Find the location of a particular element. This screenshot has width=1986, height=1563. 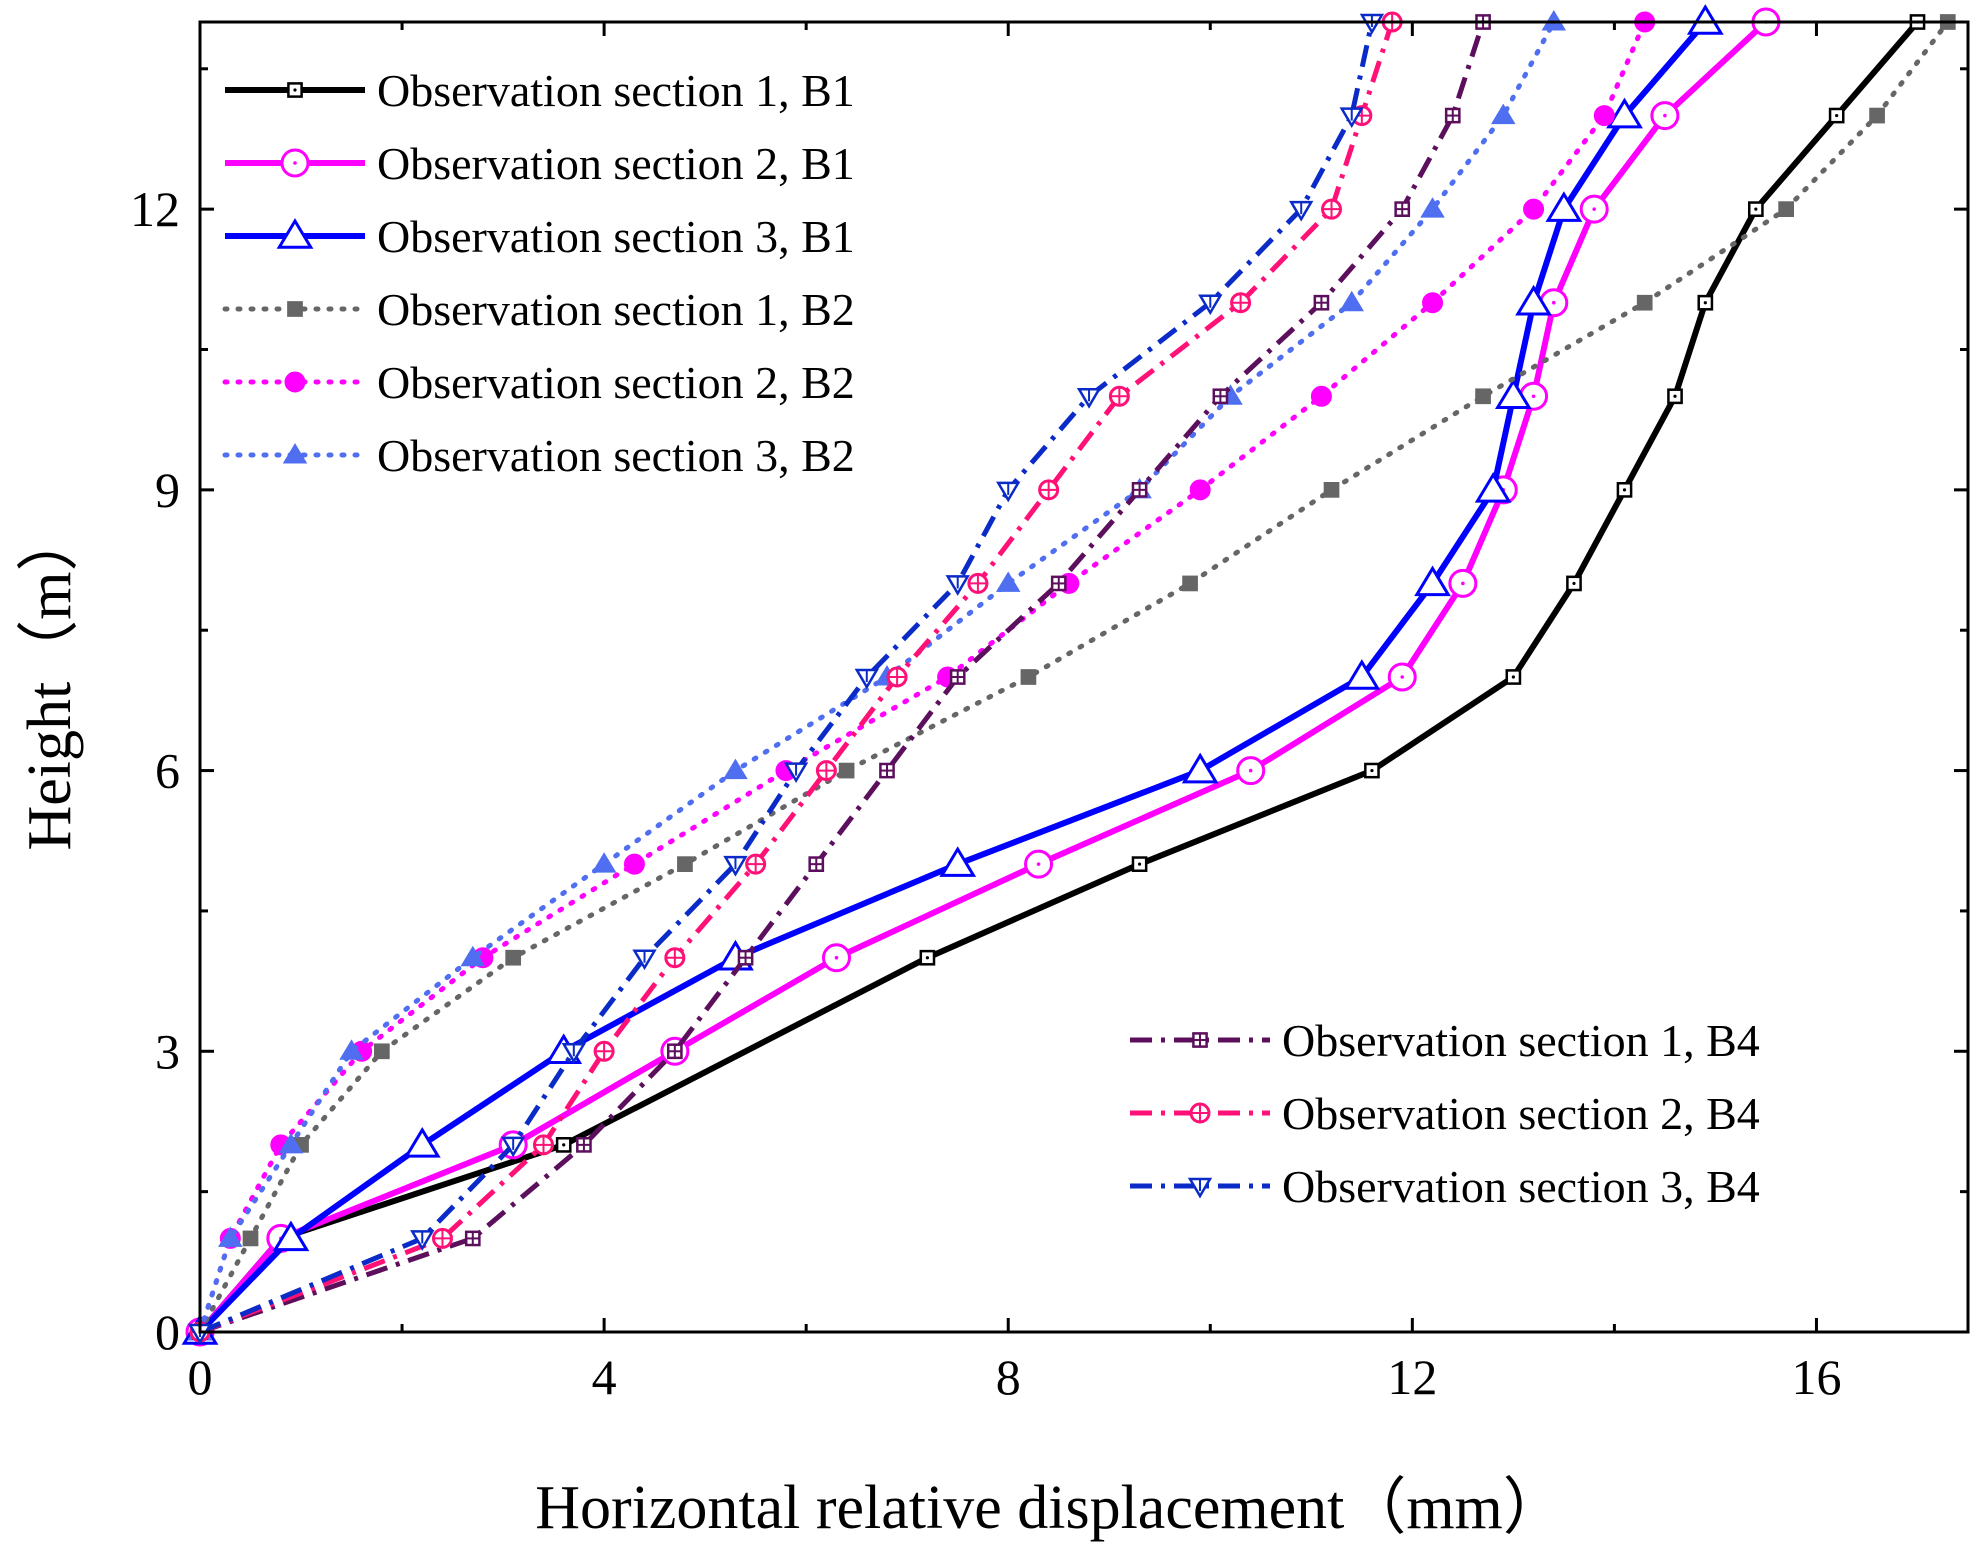

legend-entry: Observation section 1, B2 is located at coordinates (538, 309).